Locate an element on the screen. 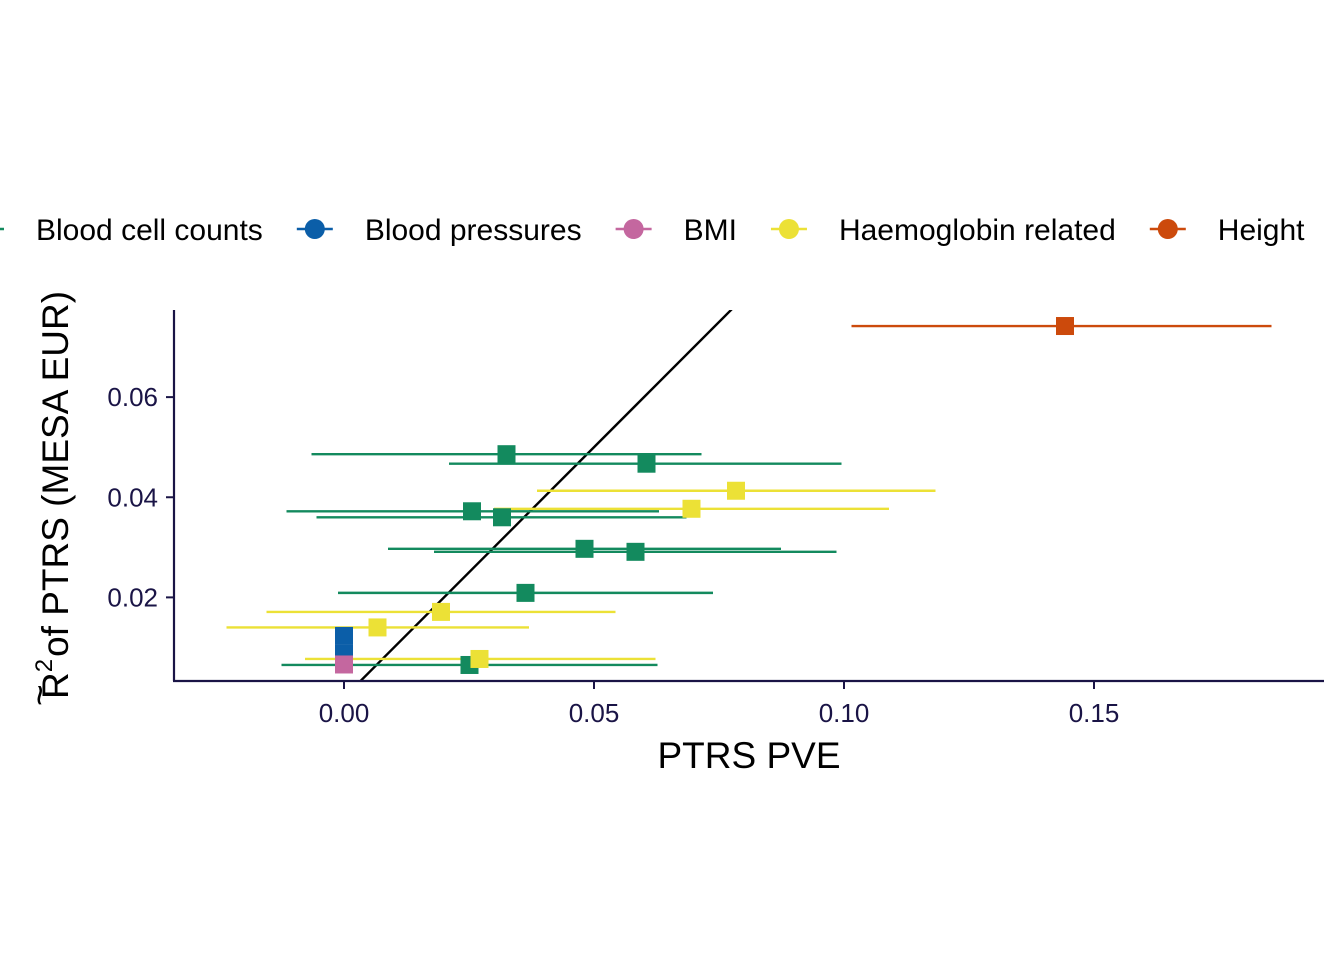  legend-item: Blood cell counts is located at coordinates (131, 230).